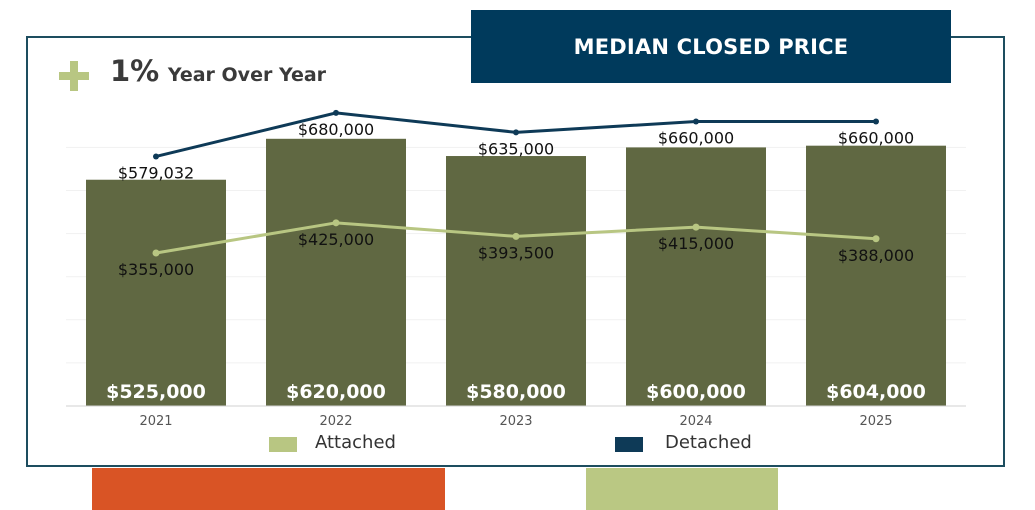  What do you see at coordinates (336, 129) in the screenshot?
I see `detached-data-label: $680,000` at bounding box center [336, 129].